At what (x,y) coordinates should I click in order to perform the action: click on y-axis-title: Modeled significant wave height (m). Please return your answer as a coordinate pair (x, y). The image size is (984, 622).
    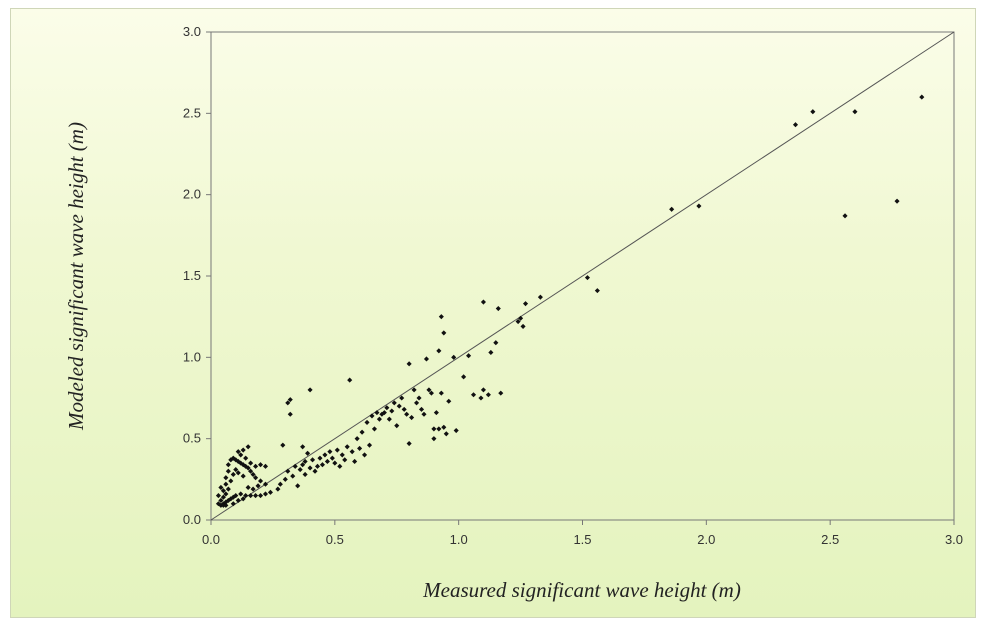
    Looking at the image, I should click on (76, 276).